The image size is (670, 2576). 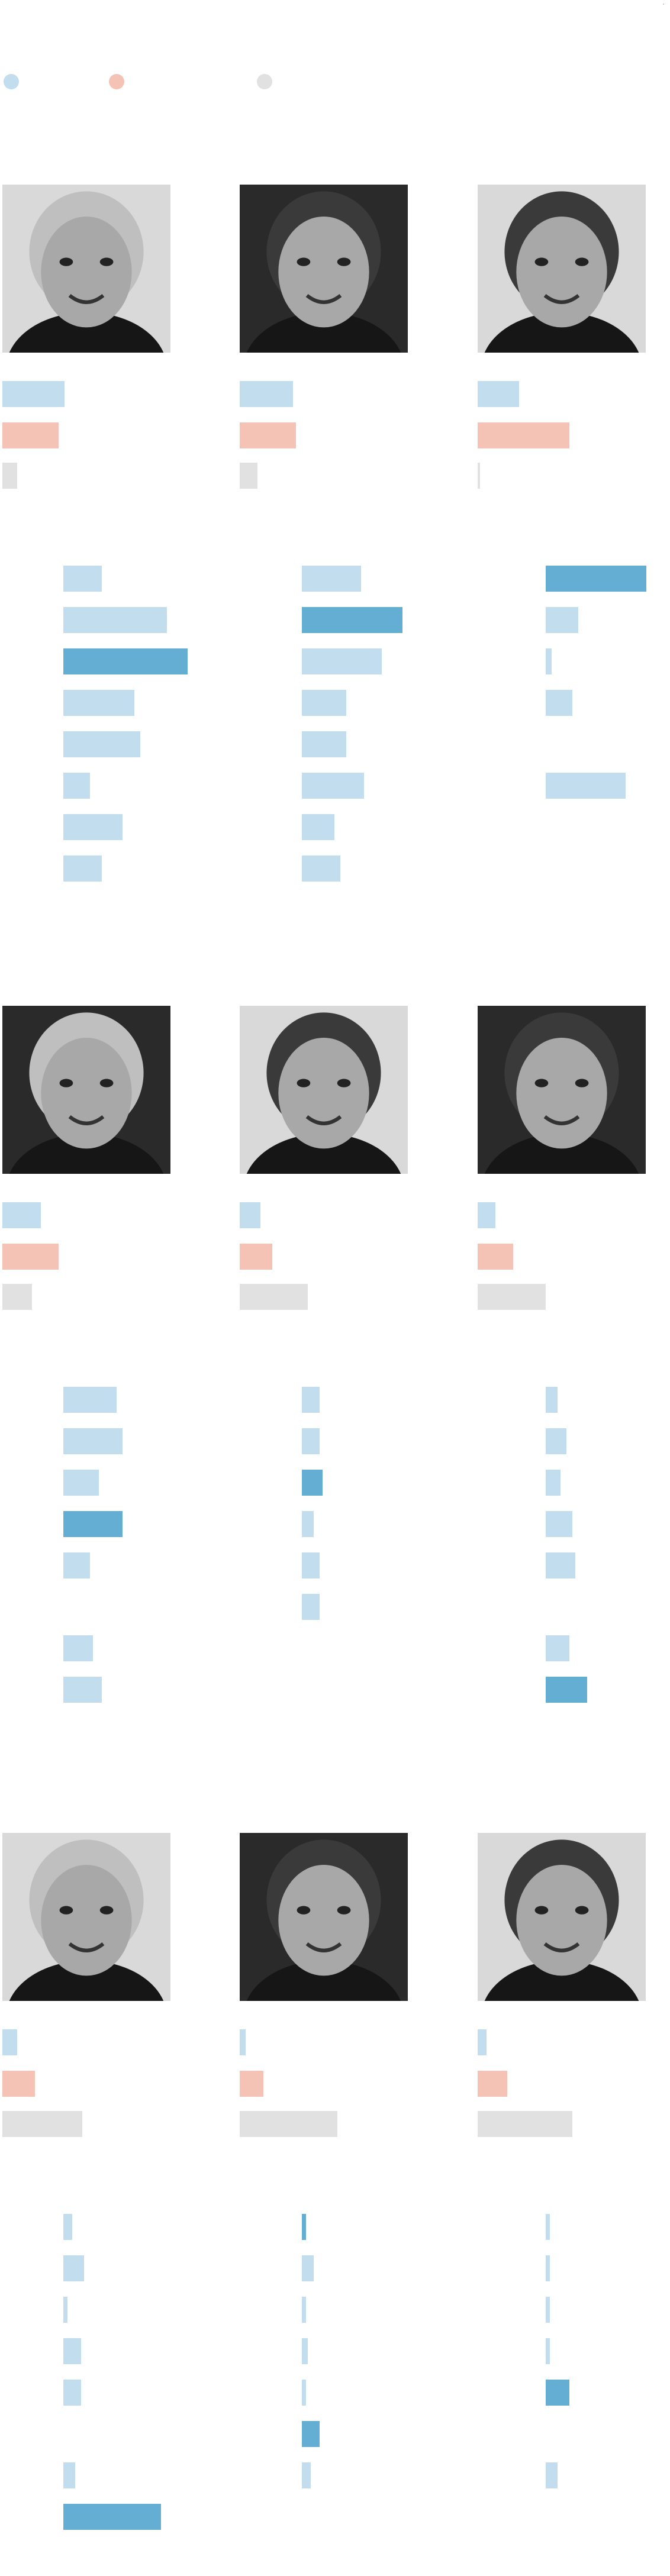 What do you see at coordinates (243, 2042) in the screenshot?
I see `candidate-8-summary-bar-blue` at bounding box center [243, 2042].